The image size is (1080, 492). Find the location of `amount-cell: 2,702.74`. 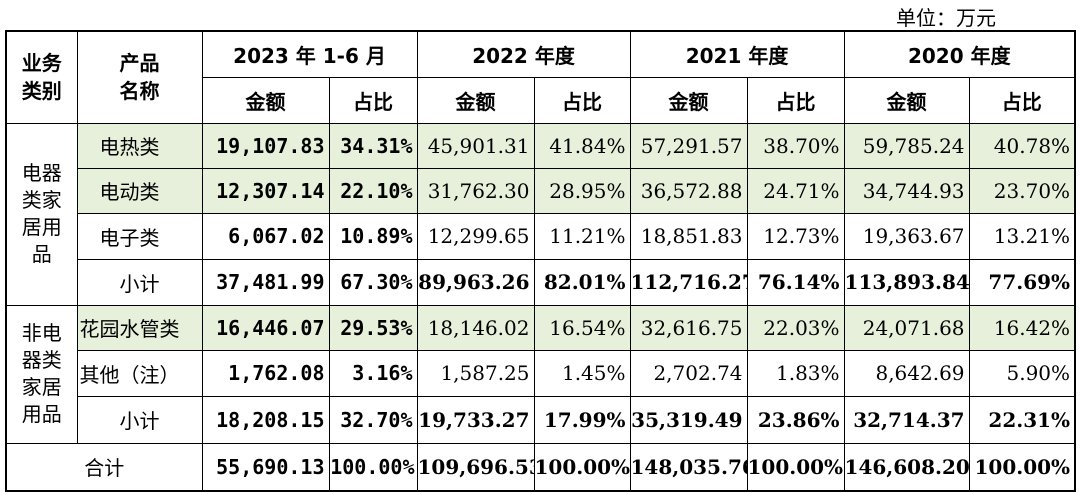

amount-cell: 2,702.74 is located at coordinates (688, 373).